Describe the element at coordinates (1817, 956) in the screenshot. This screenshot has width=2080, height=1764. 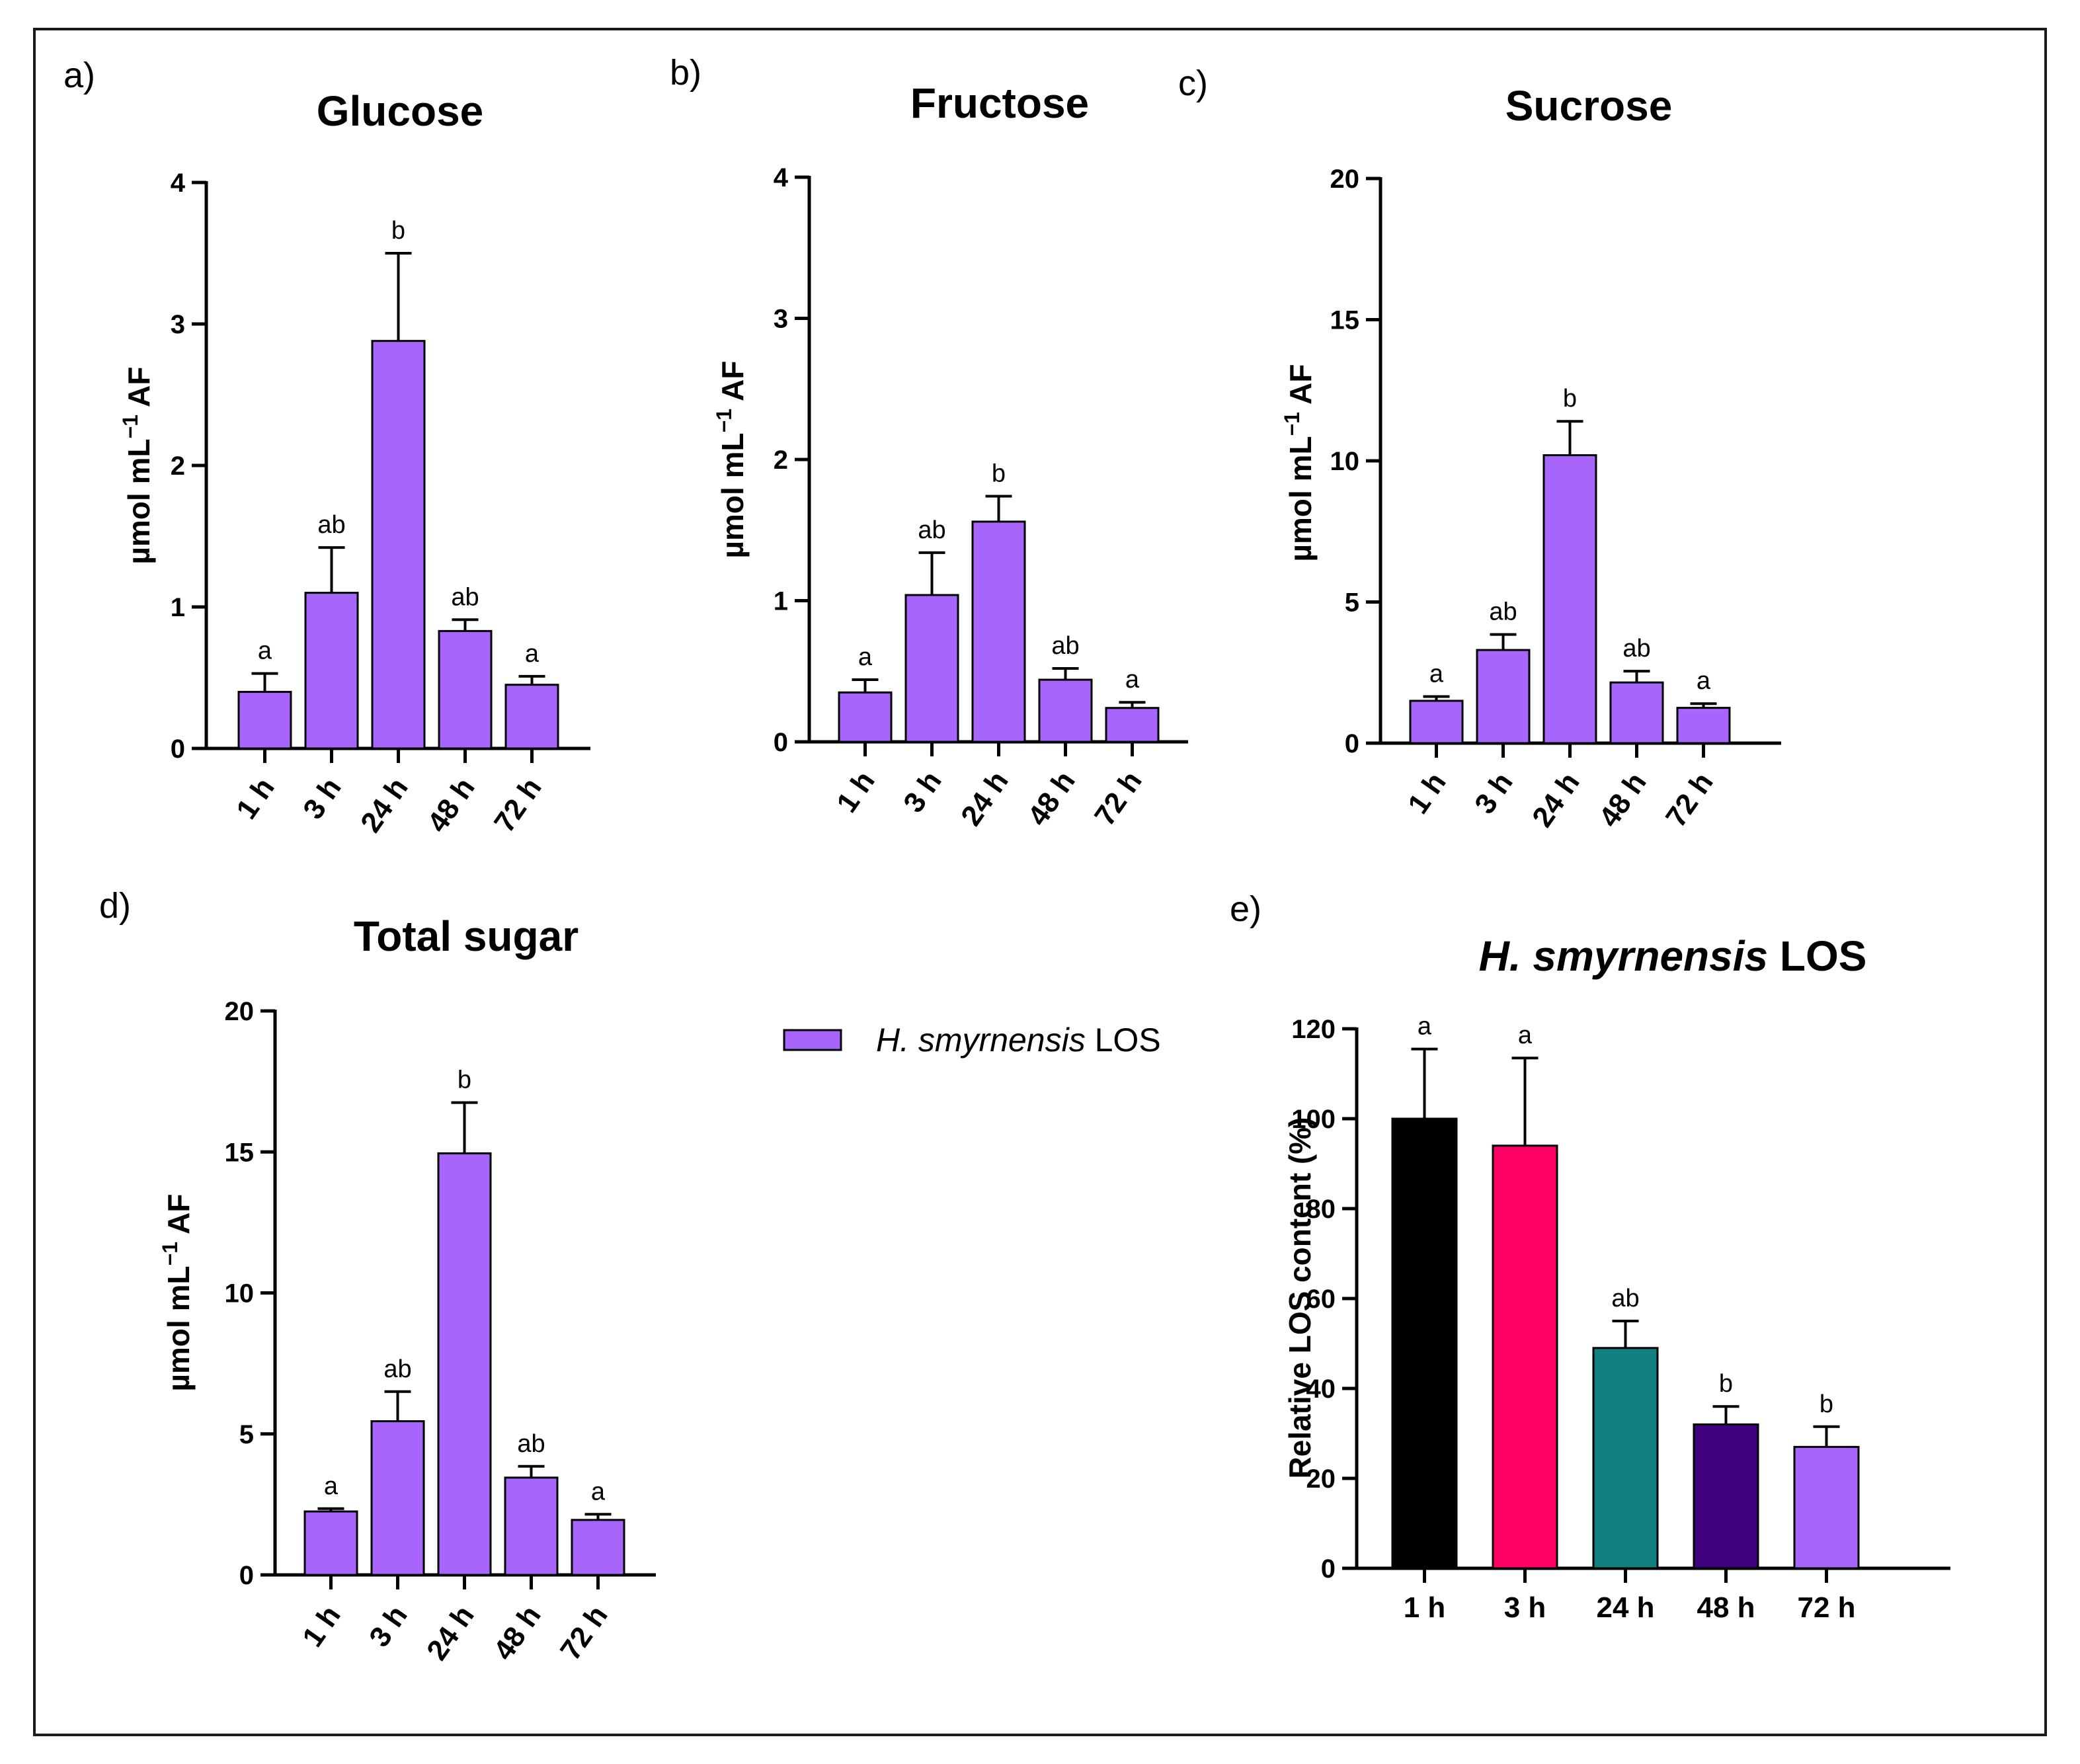
I see `chart-title-suffix: LOS` at that location.